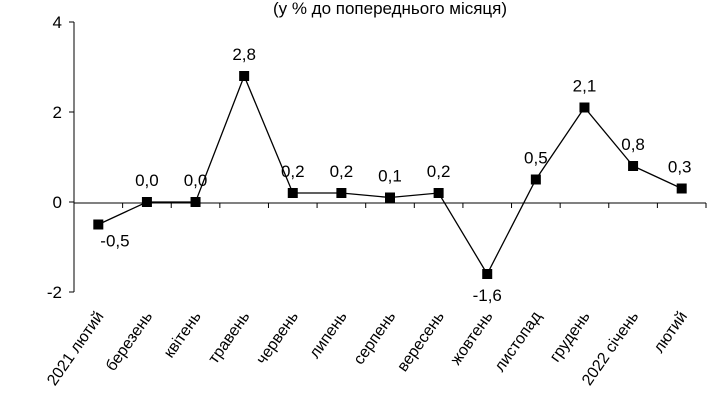 This screenshot has height=416, width=715. I want to click on x-tick-label: червень, so click(277, 338).